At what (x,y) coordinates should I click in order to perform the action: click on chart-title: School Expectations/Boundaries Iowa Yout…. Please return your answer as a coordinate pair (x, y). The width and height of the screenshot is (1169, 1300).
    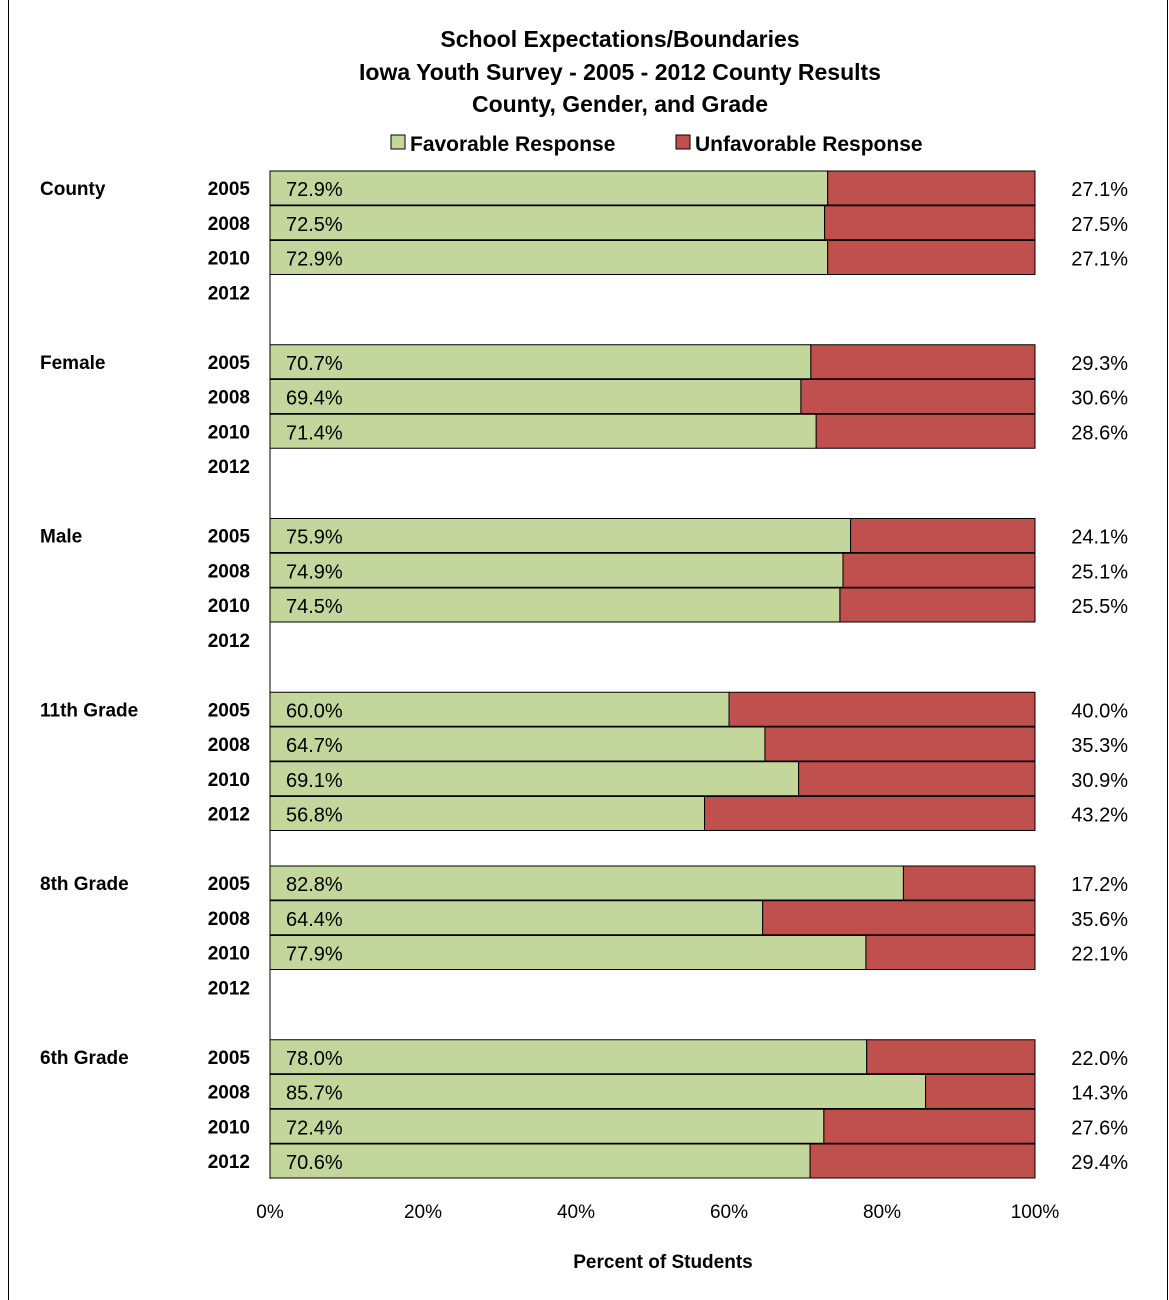
    Looking at the image, I should click on (620, 71).